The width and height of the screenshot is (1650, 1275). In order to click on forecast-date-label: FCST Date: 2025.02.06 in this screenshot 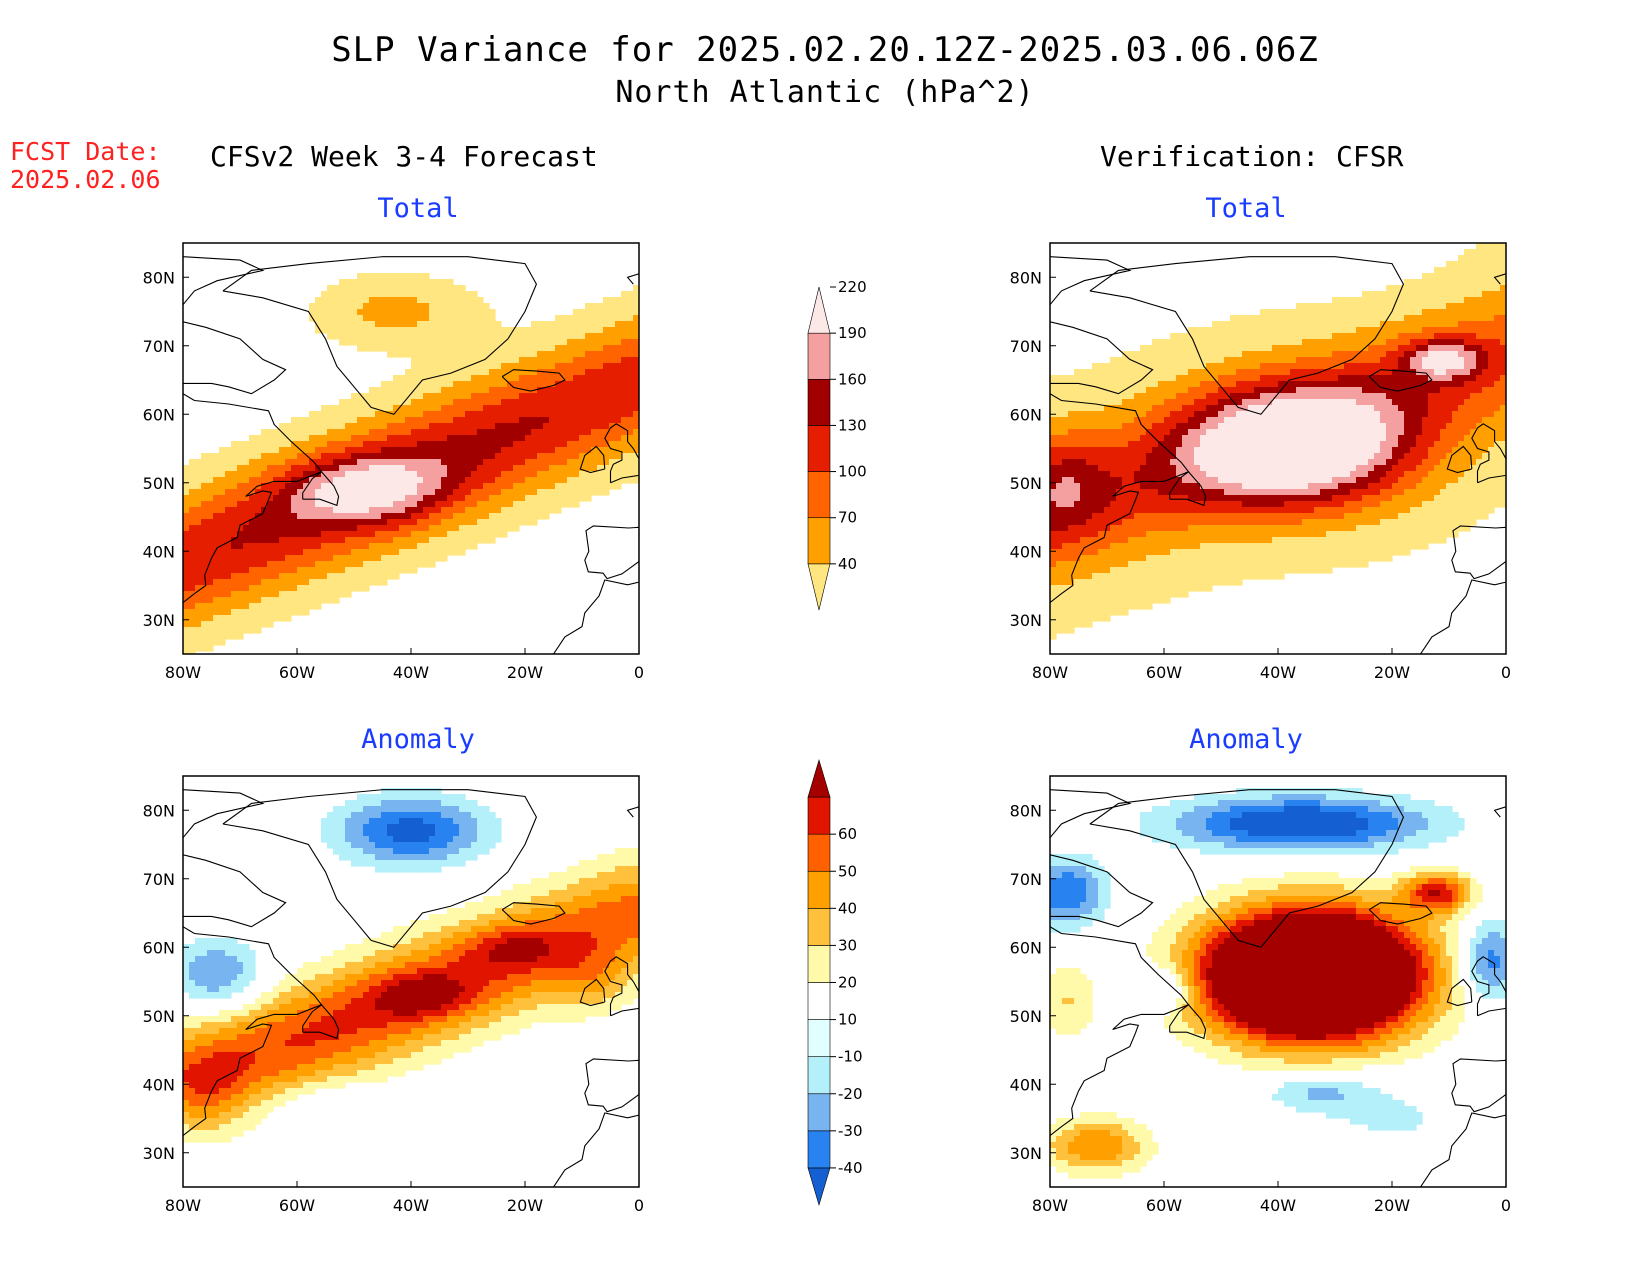, I will do `click(85, 166)`.